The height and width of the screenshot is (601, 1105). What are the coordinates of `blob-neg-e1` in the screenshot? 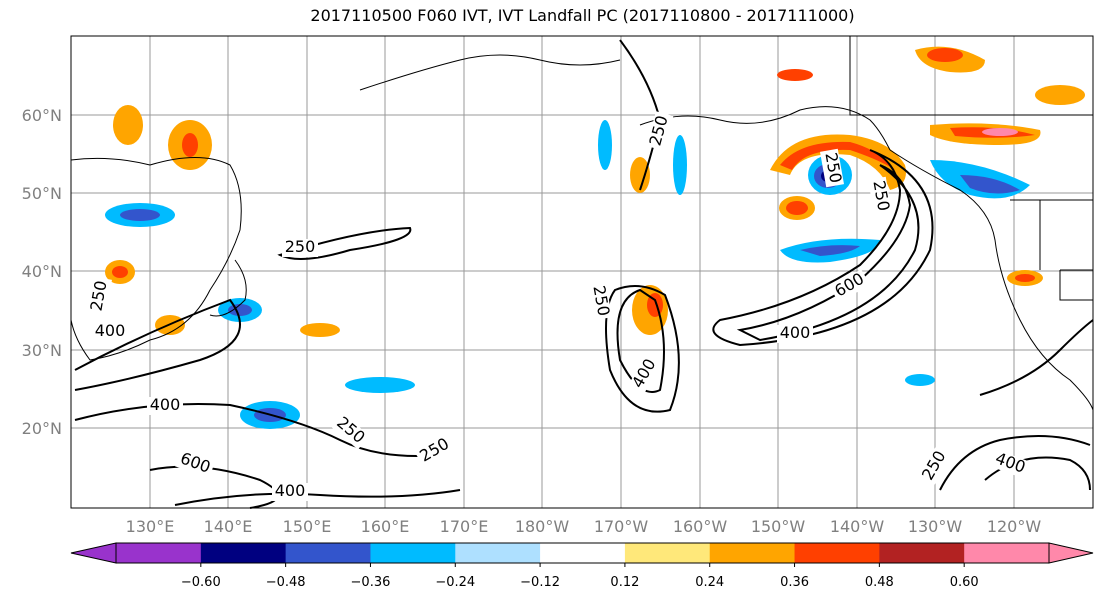 It's located at (920, 380).